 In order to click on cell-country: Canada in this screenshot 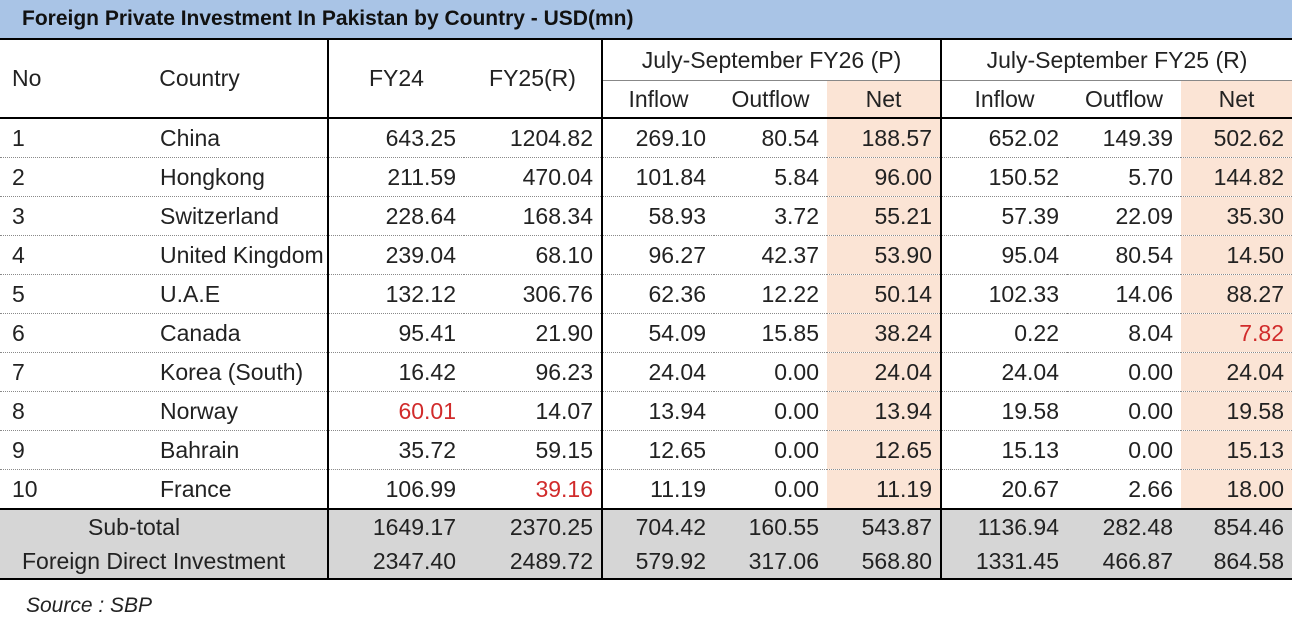, I will do `click(200, 333)`.